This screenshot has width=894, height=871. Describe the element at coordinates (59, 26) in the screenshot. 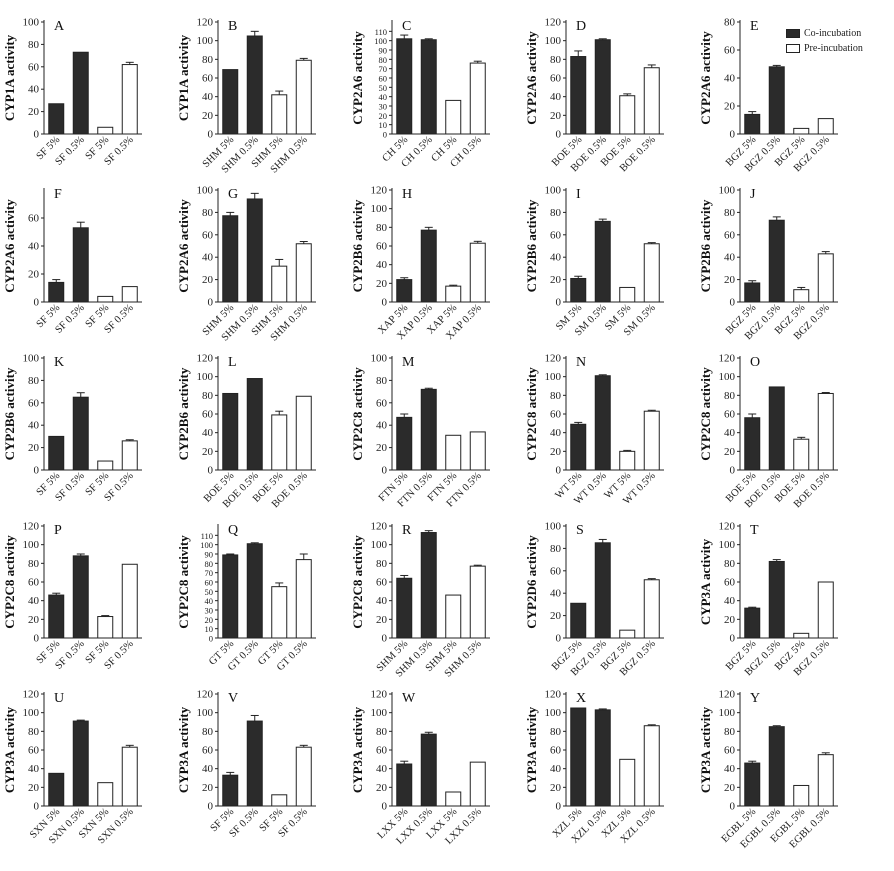

I see `panel-letter: A` at that location.